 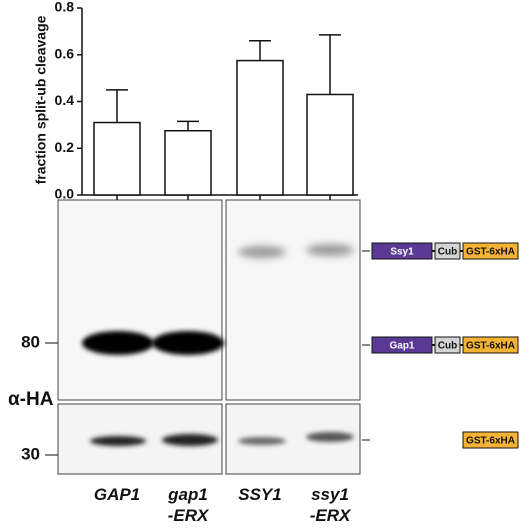 I want to click on marker-label: 80, so click(x=30, y=341).